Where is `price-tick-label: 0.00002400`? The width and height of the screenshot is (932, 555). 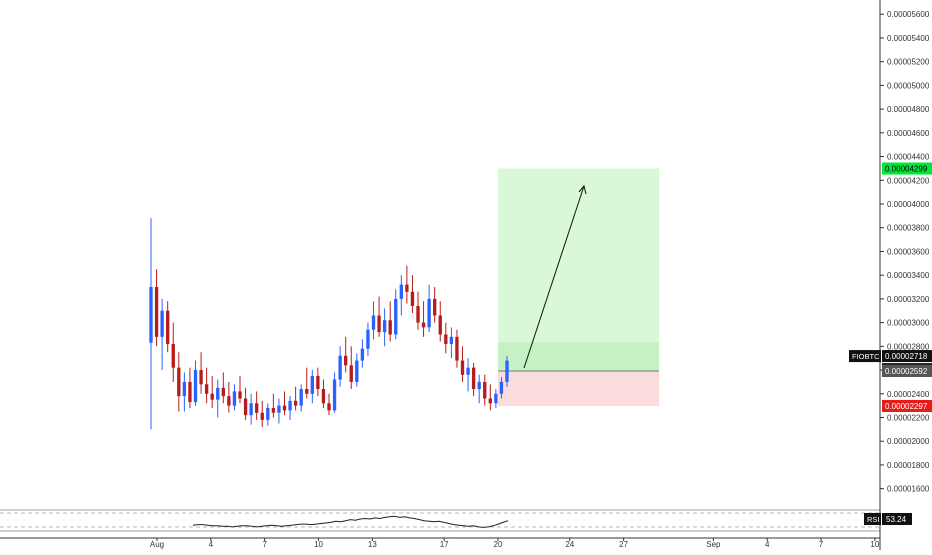 price-tick-label: 0.00002400 is located at coordinates (908, 394).